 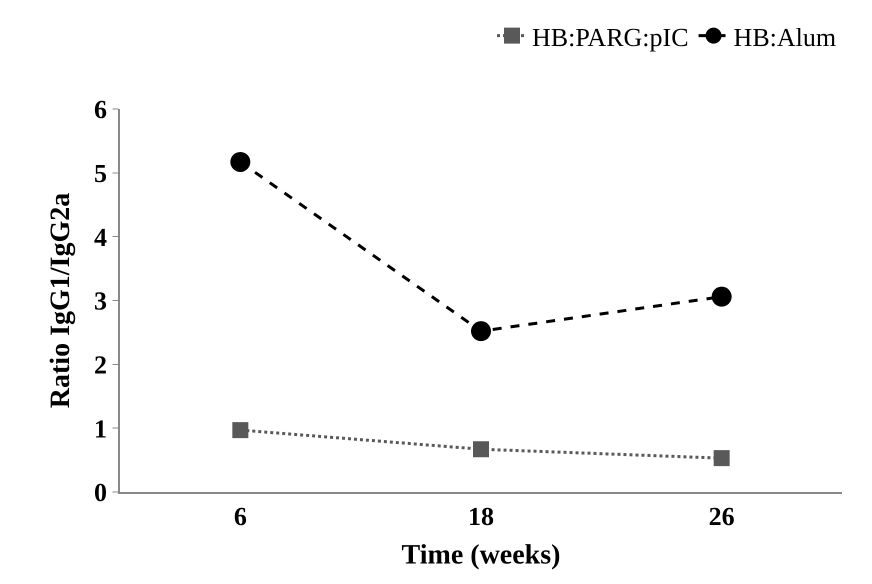 What do you see at coordinates (101, 493) in the screenshot?
I see `y-tick-label: 0` at bounding box center [101, 493].